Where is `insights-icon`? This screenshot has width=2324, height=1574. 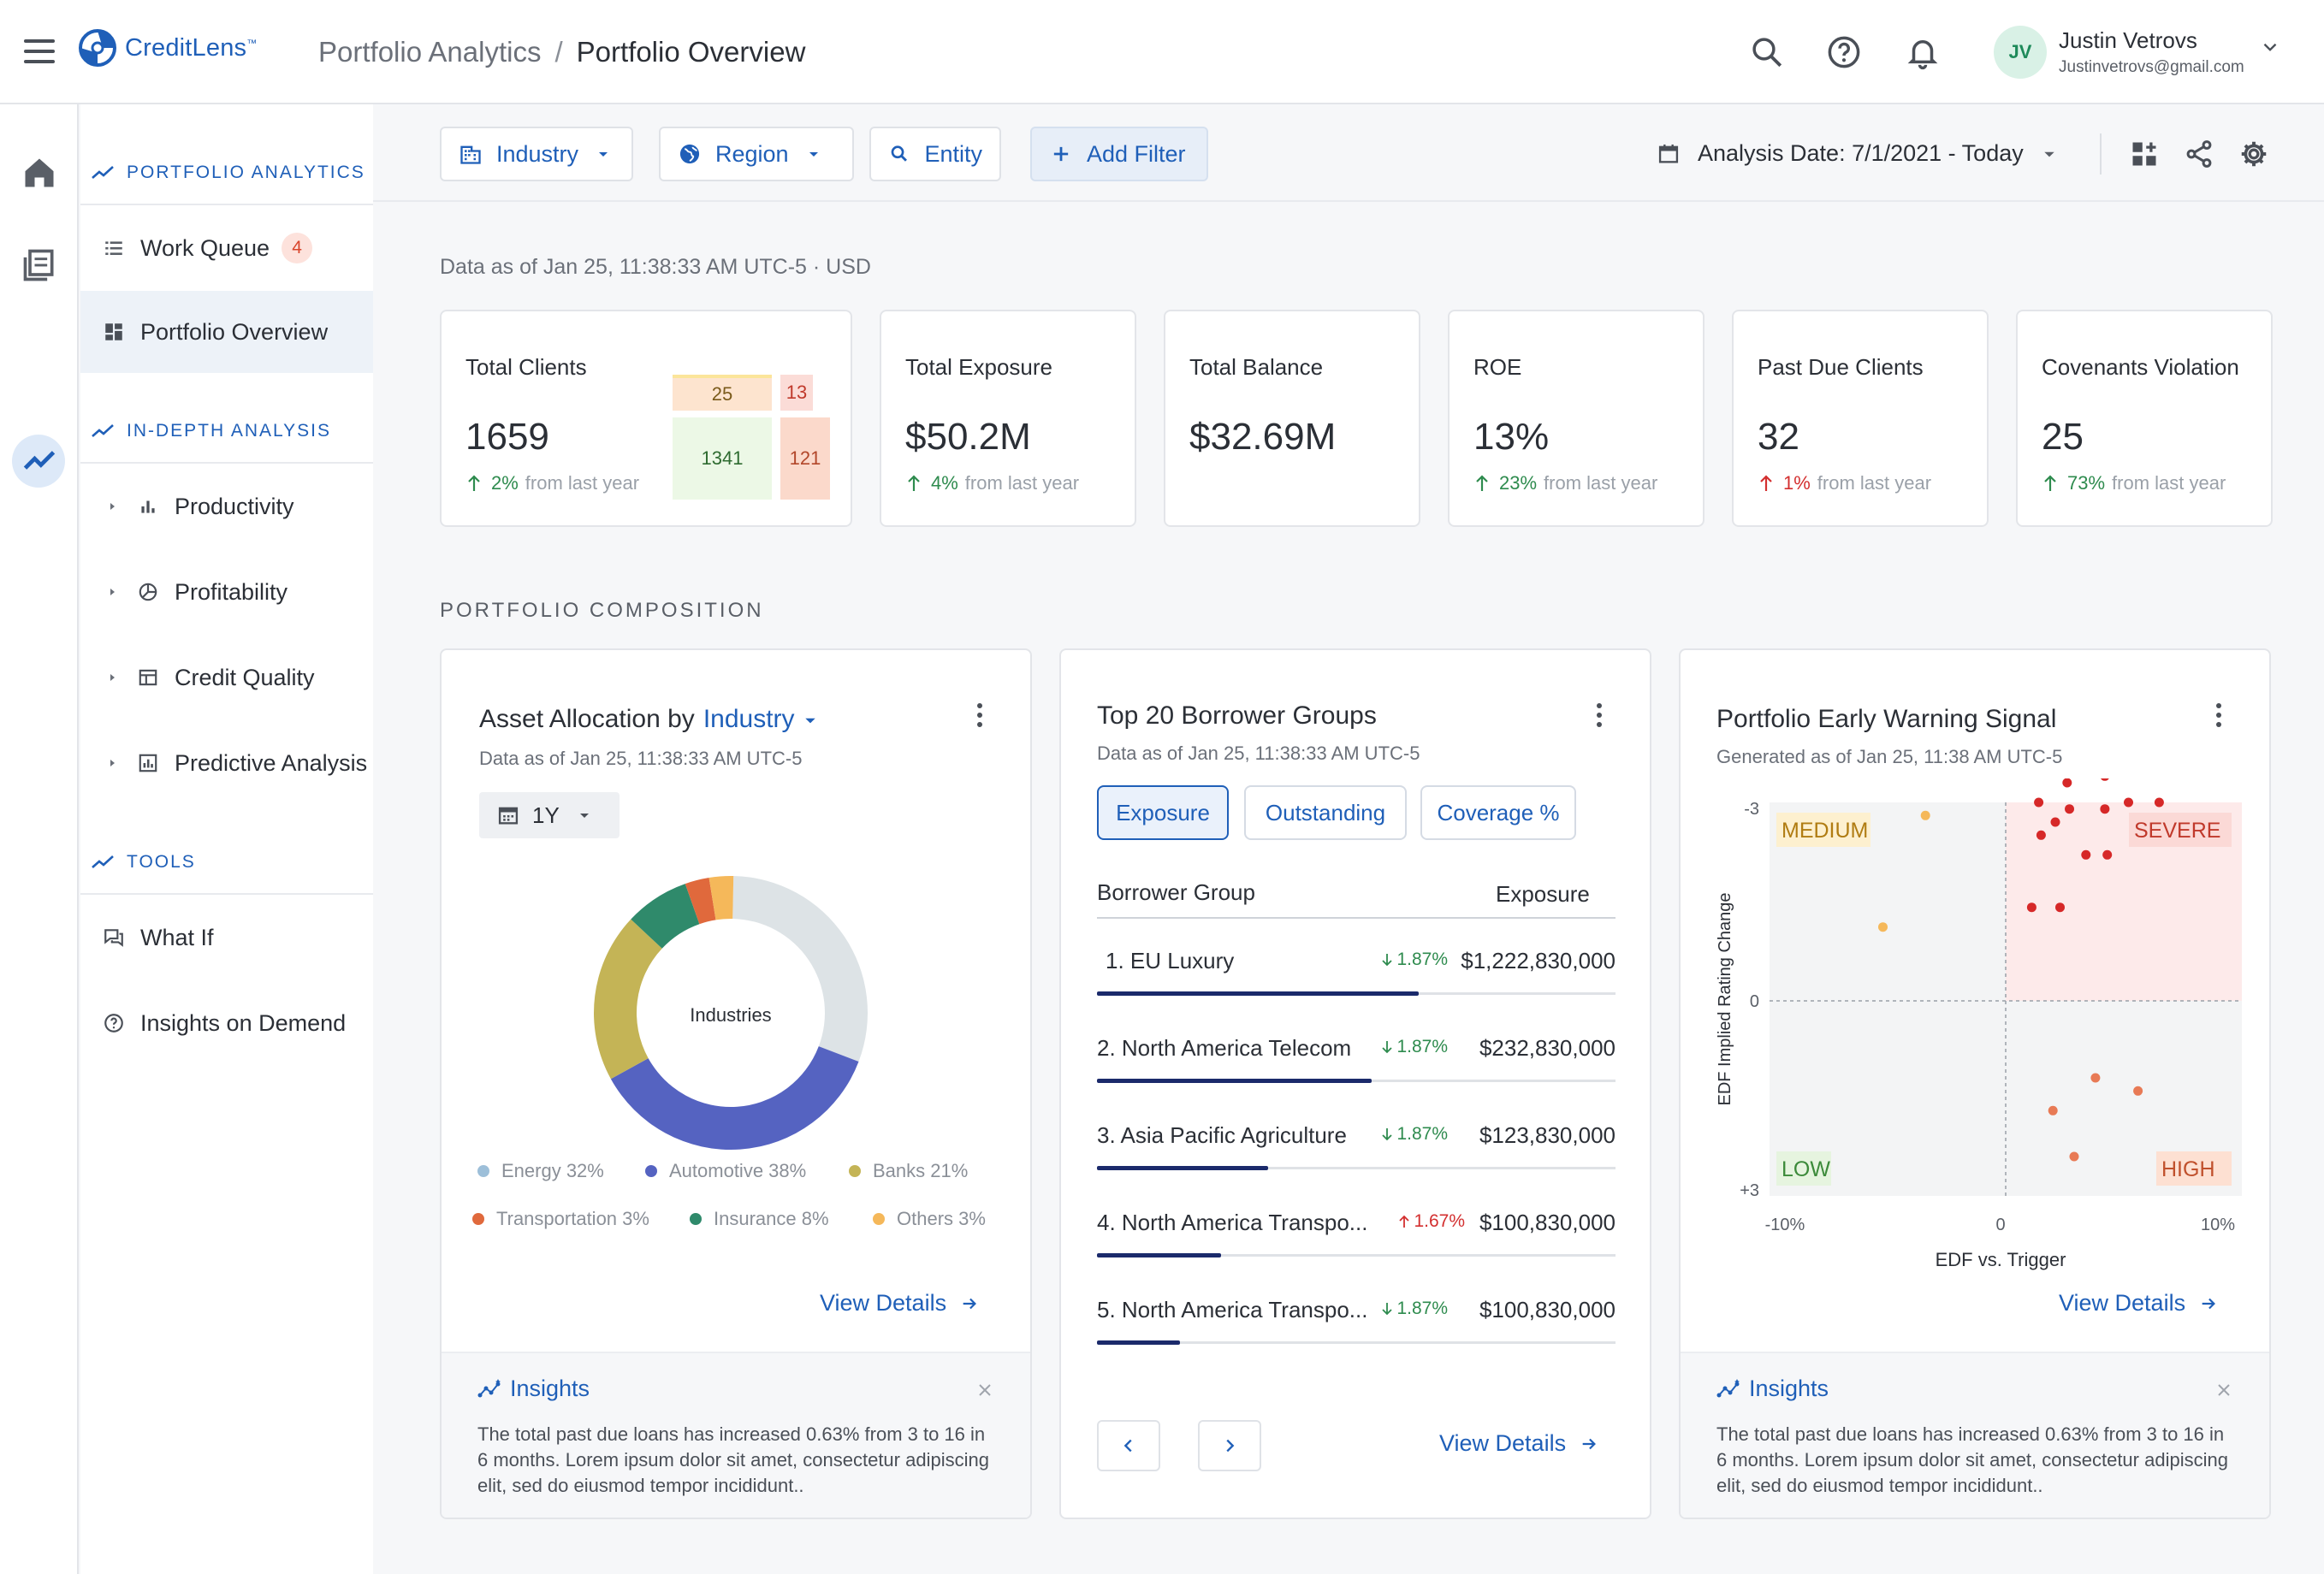 insights-icon is located at coordinates (1728, 1387).